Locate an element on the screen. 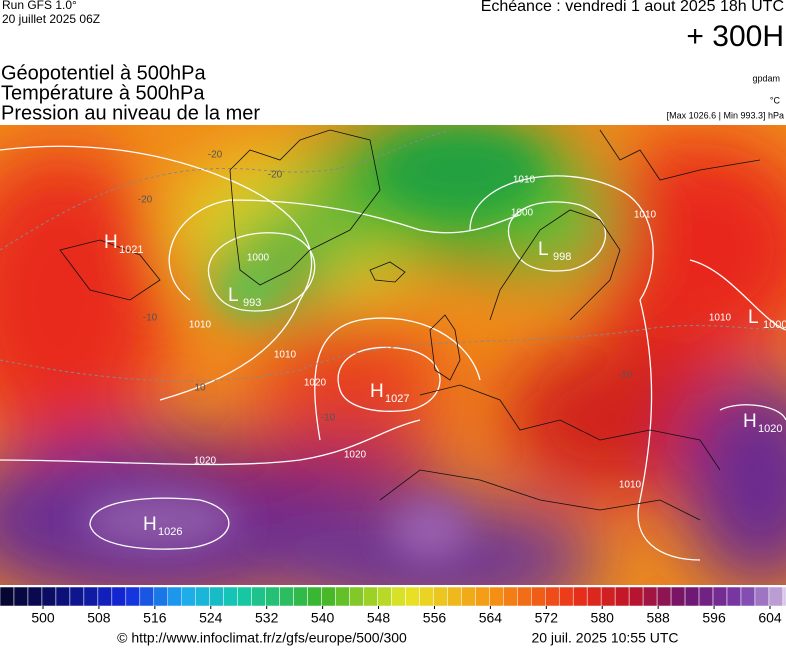 The image size is (786, 648). pressure-center-value: 993 is located at coordinates (252, 303).